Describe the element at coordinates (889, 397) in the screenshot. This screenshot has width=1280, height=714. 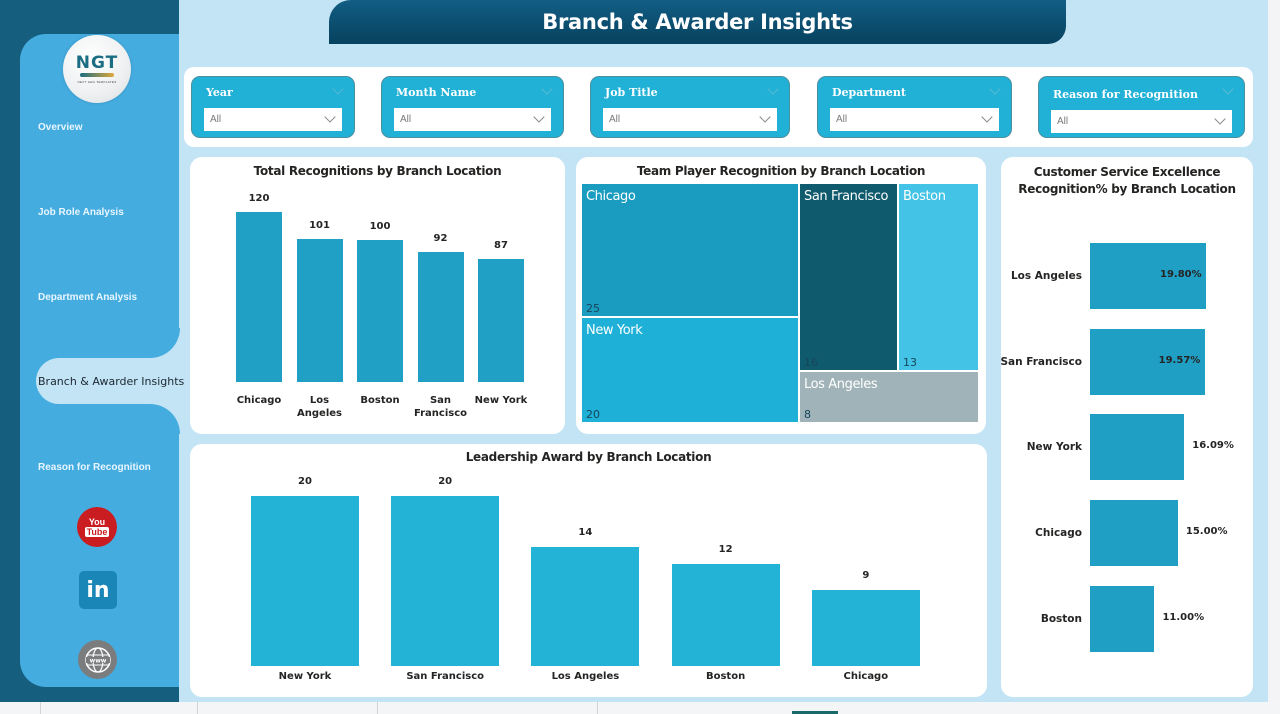
I see `treemap-cell: Los Angeles 8` at that location.